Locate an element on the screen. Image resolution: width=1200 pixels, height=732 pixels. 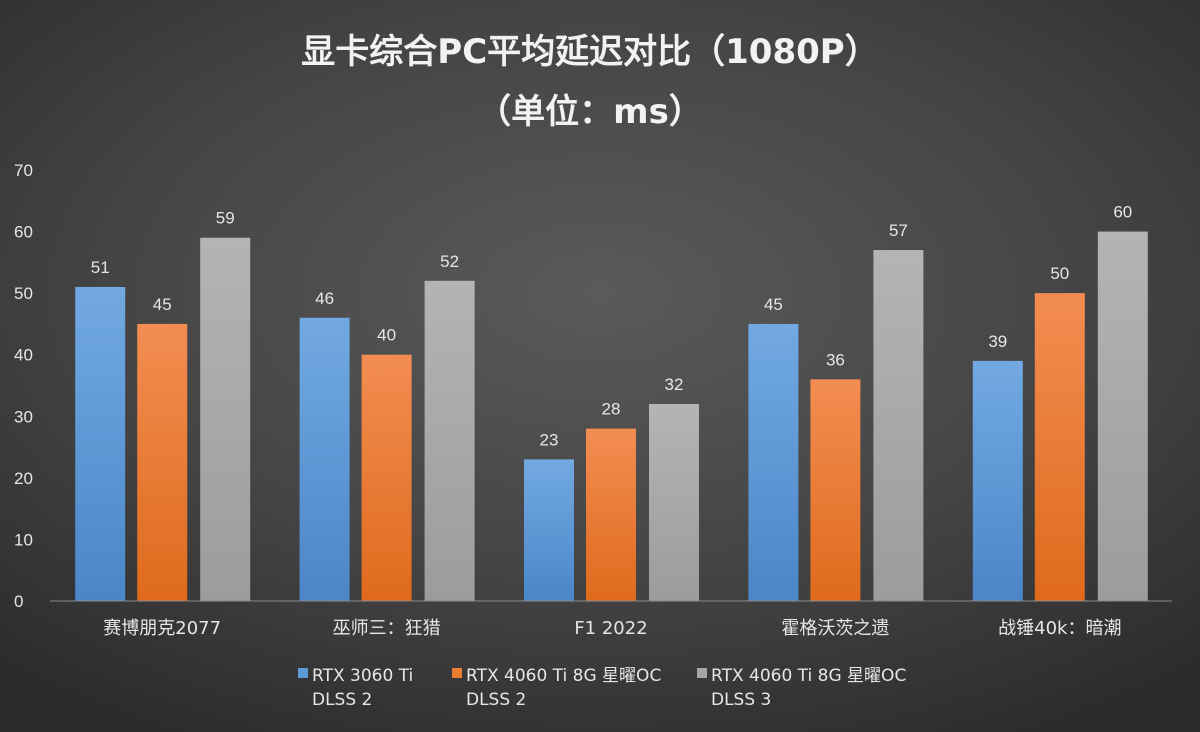
data-label: 23 is located at coordinates (549, 439).